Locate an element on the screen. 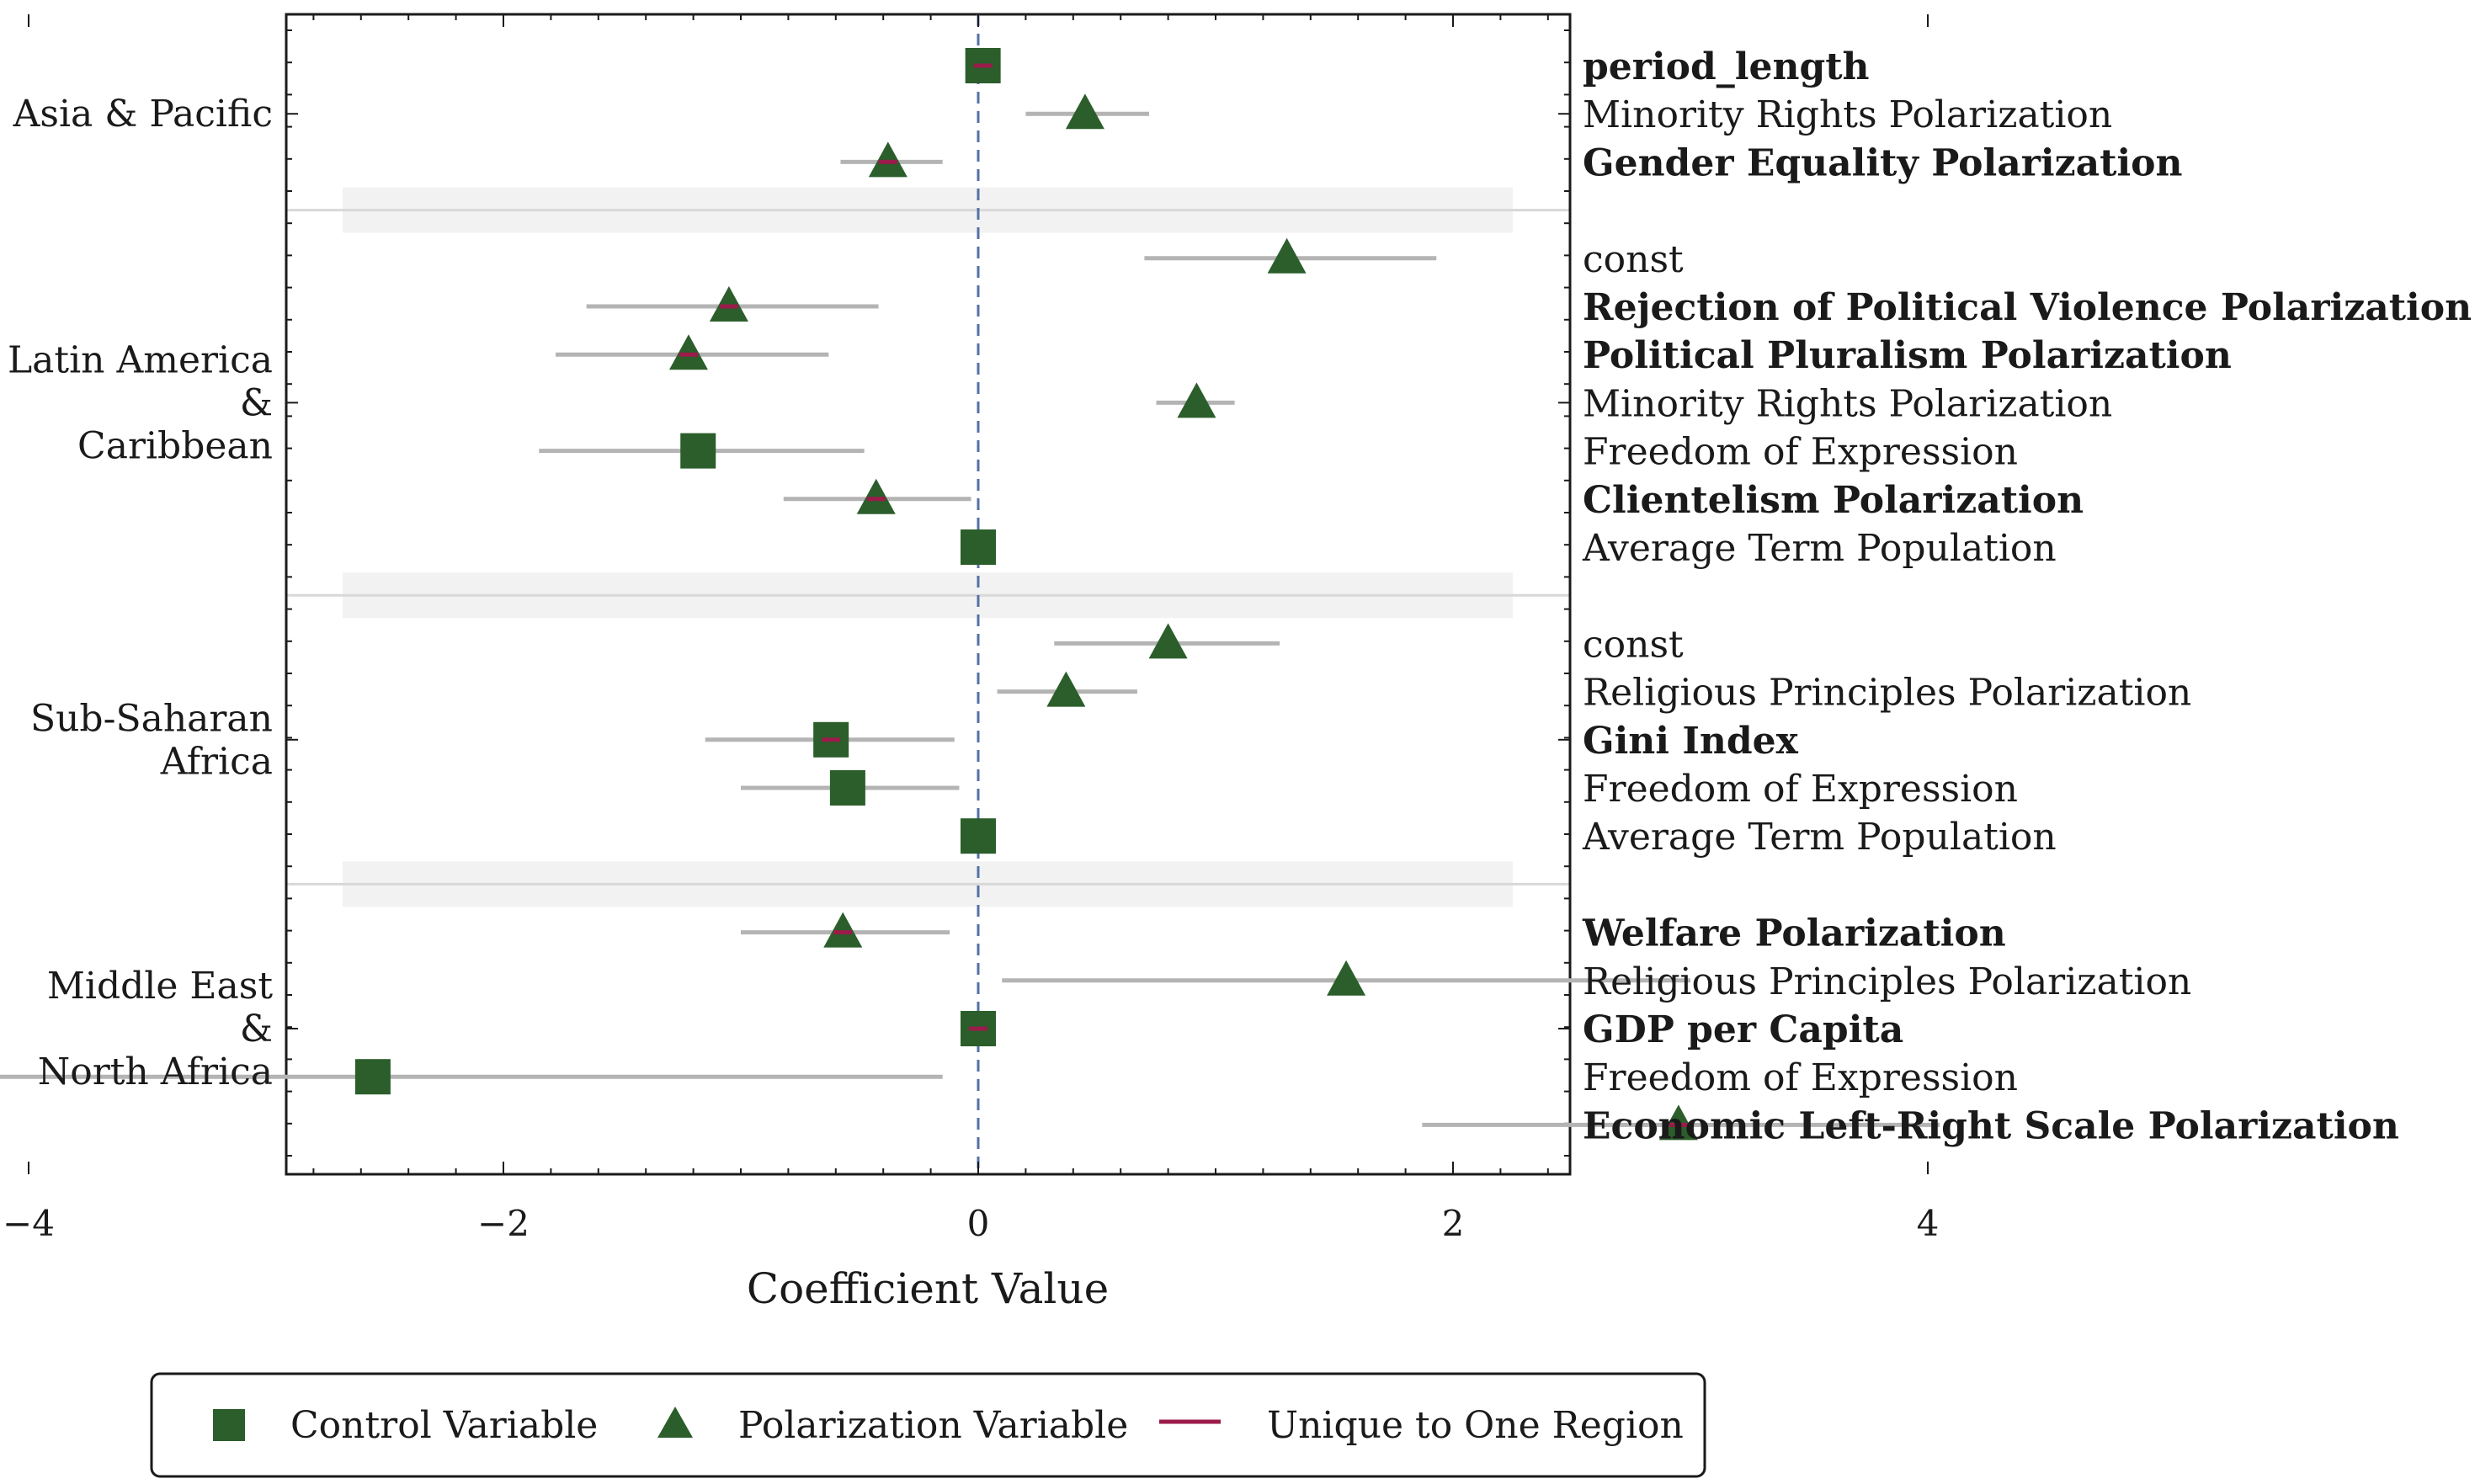 This screenshot has width=2475, height=1484. x-tick-label: 4 is located at coordinates (1929, 1223).